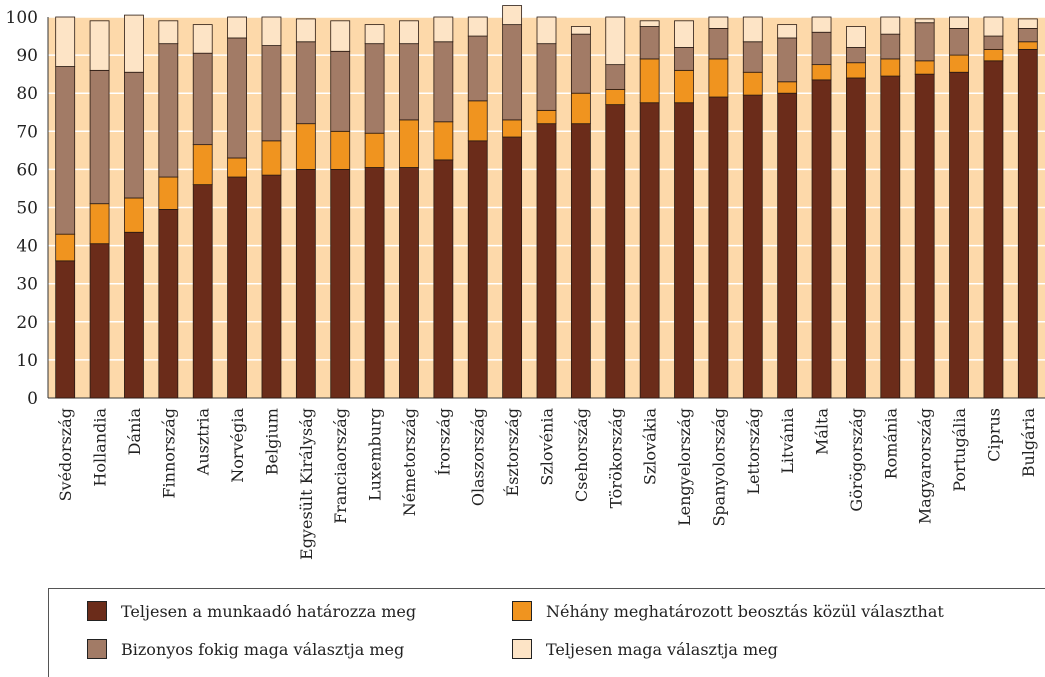  What do you see at coordinates (478, 457) in the screenshot?
I see `x-tick-label-12: Olaszország` at bounding box center [478, 457].